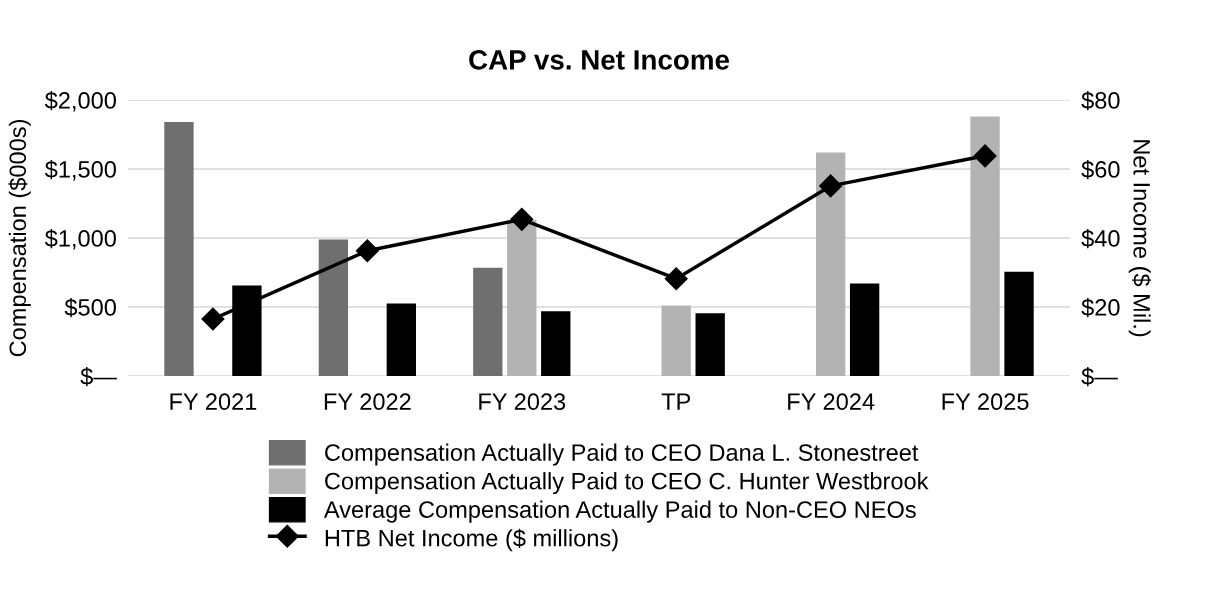 The image size is (1226, 594). I want to click on y2-tick-label: $20, so click(1100, 308).